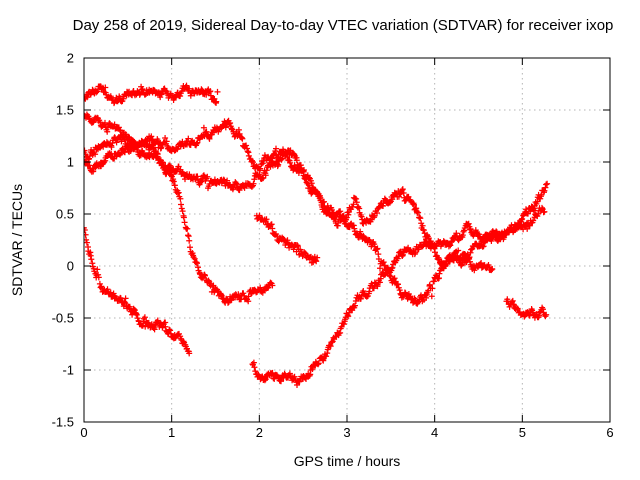 The image size is (640, 480). Describe the element at coordinates (65, 214) in the screenshot. I see `y-tick-label: 0.5` at that location.